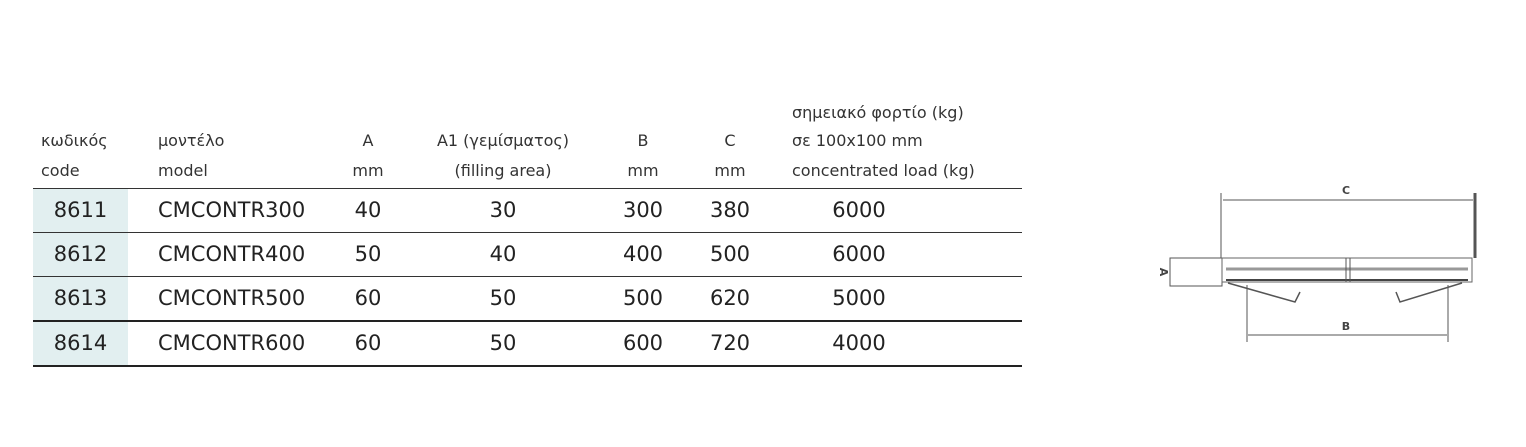 The height and width of the screenshot is (447, 1526). Describe the element at coordinates (643, 170) in the screenshot. I see `header-b-unit: mm` at that location.